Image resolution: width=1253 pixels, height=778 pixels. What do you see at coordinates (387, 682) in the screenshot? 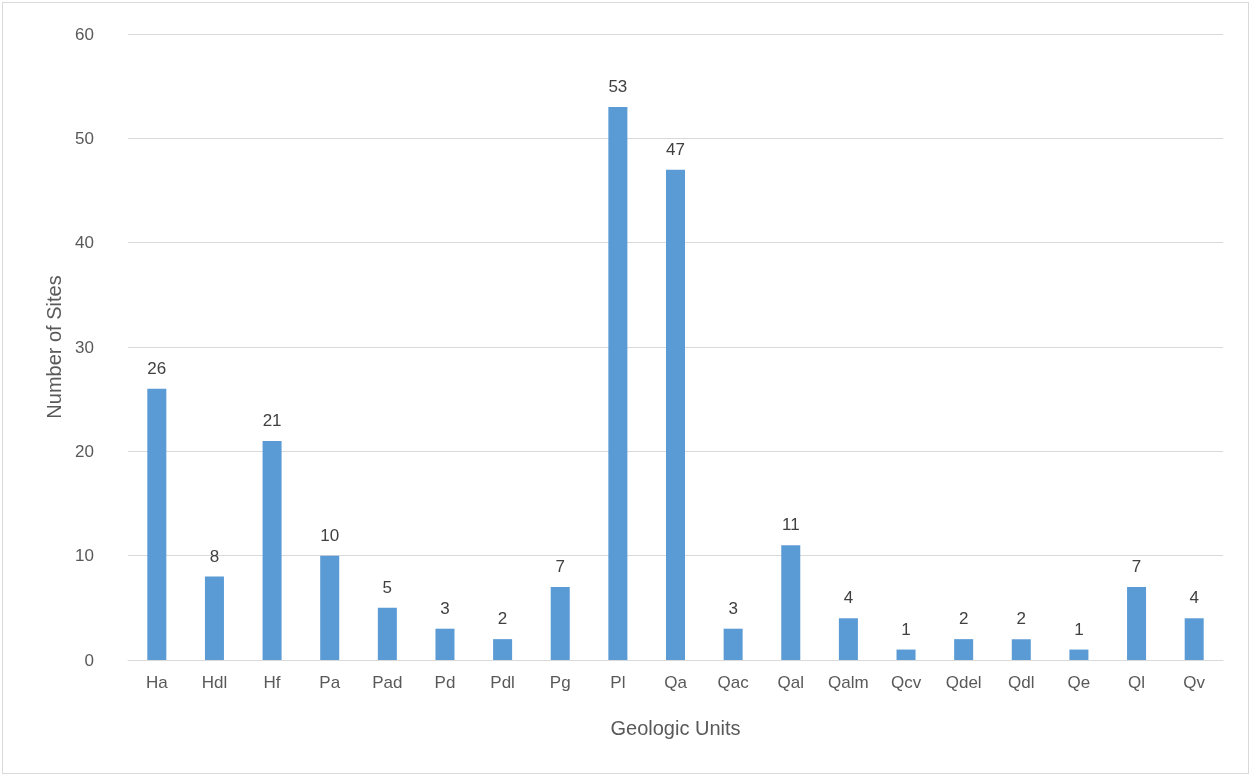
I see `x-tick-label: Pad` at bounding box center [387, 682].